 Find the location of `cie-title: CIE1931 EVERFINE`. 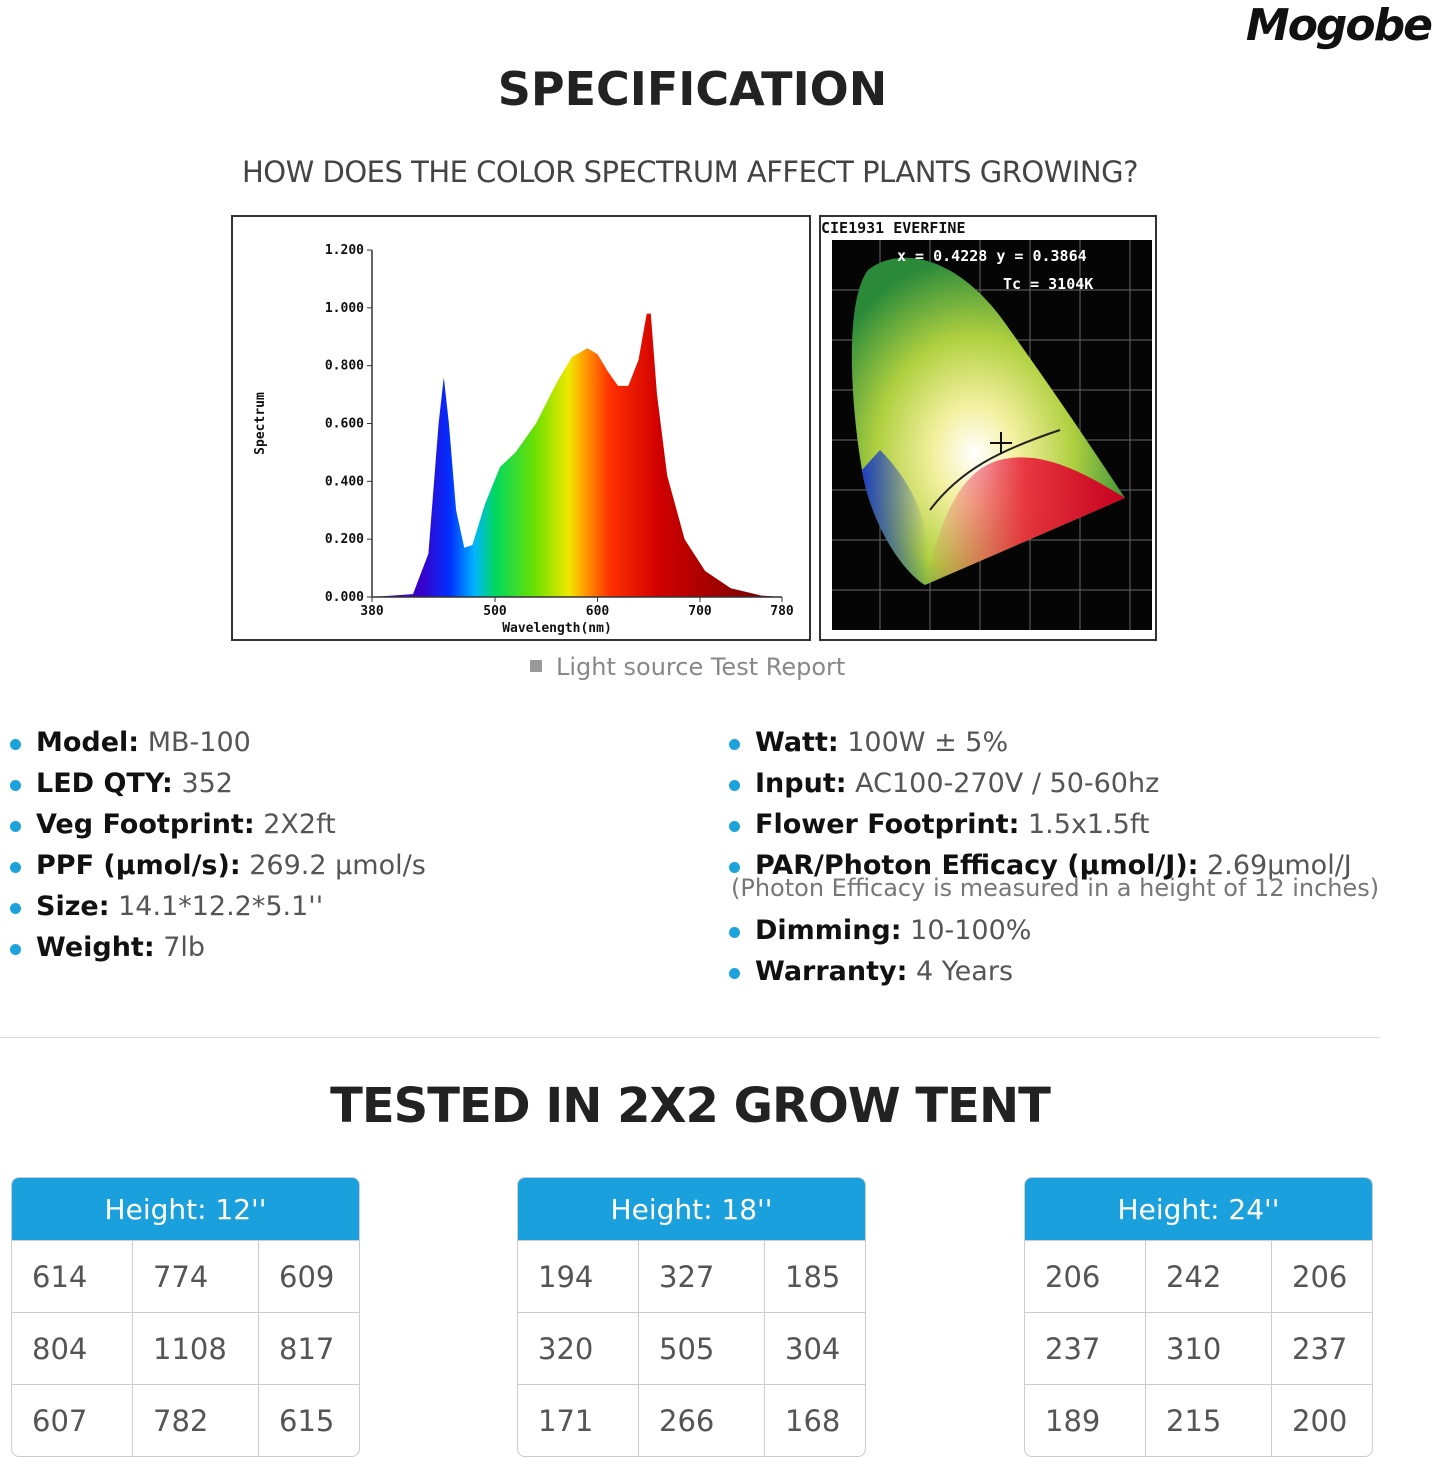

cie-title: CIE1931 EVERFINE is located at coordinates (893, 228).